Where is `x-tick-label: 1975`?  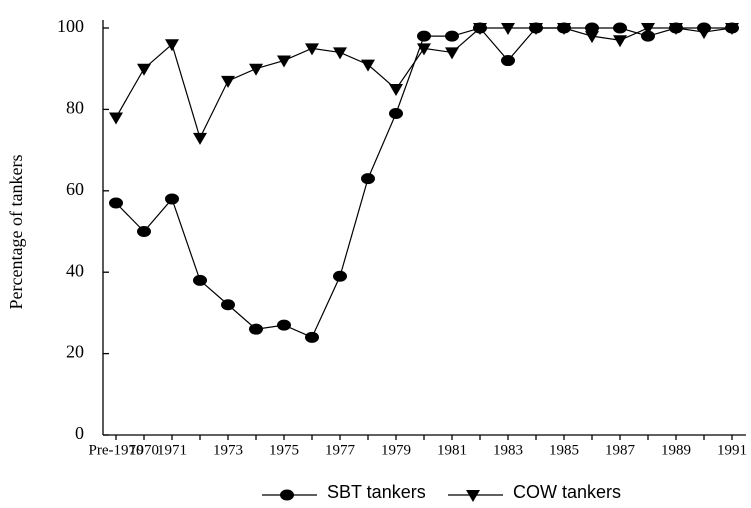
x-tick-label: 1975 is located at coordinates (284, 450).